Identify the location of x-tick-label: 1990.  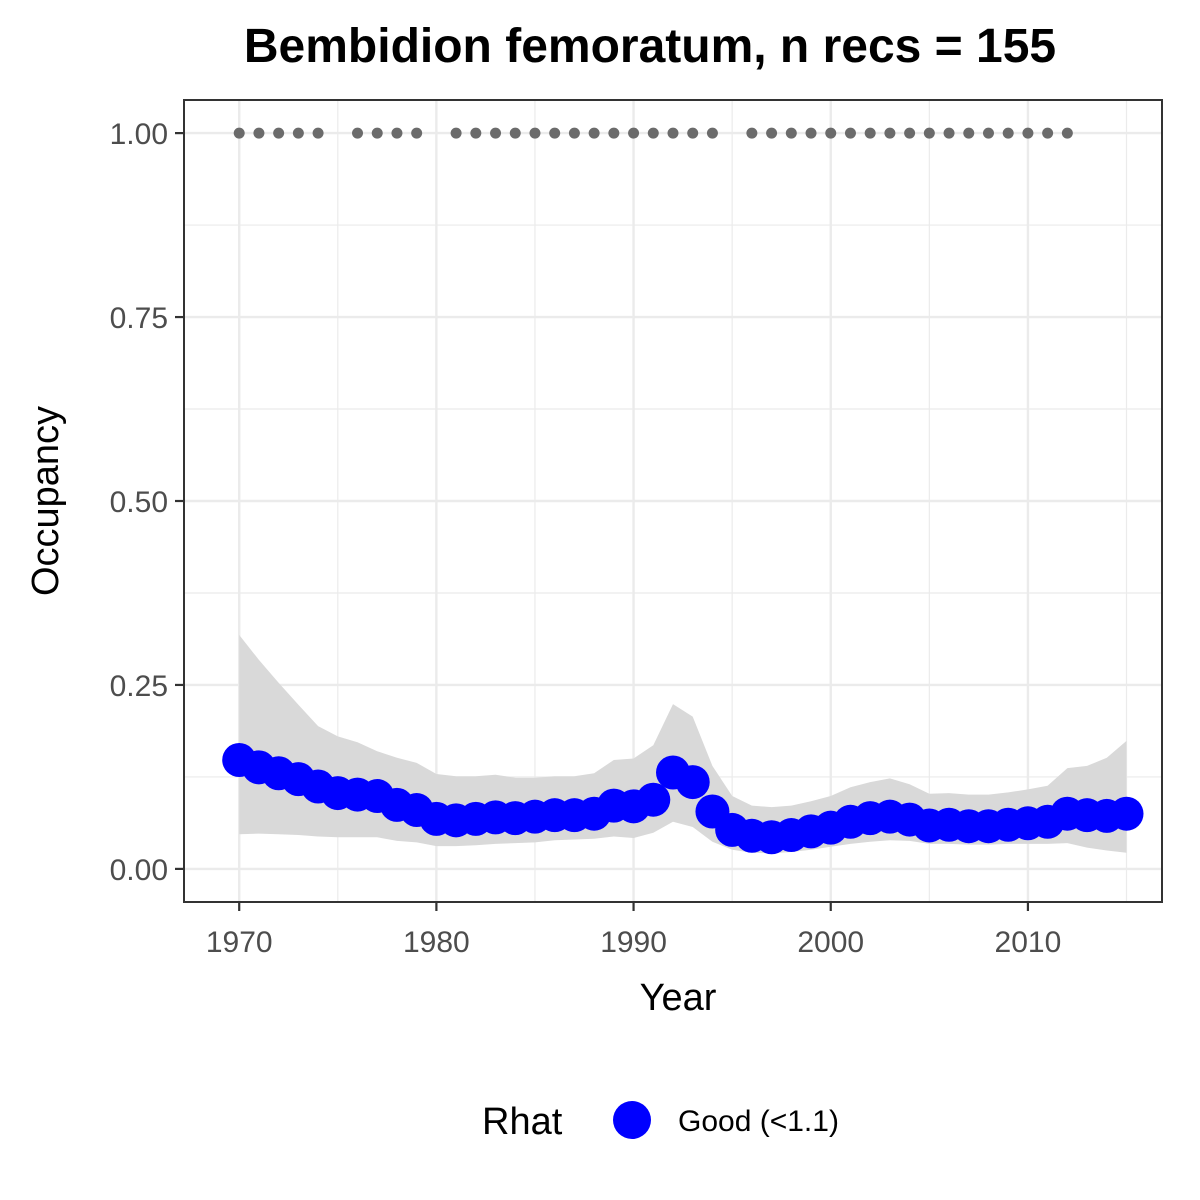
(633, 942).